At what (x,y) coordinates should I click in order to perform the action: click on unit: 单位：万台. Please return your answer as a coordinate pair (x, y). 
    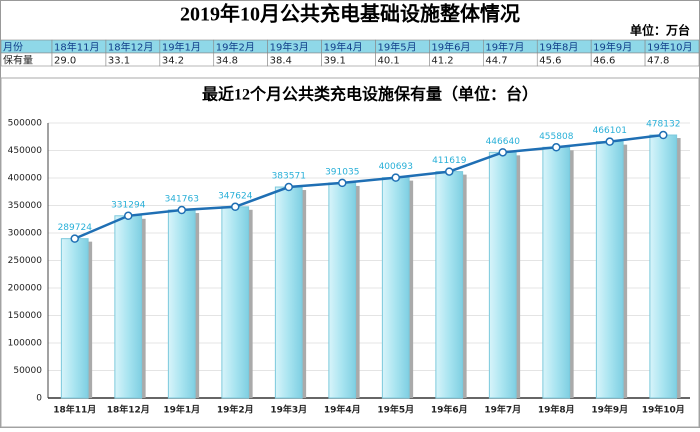
    Looking at the image, I should click on (660, 30).